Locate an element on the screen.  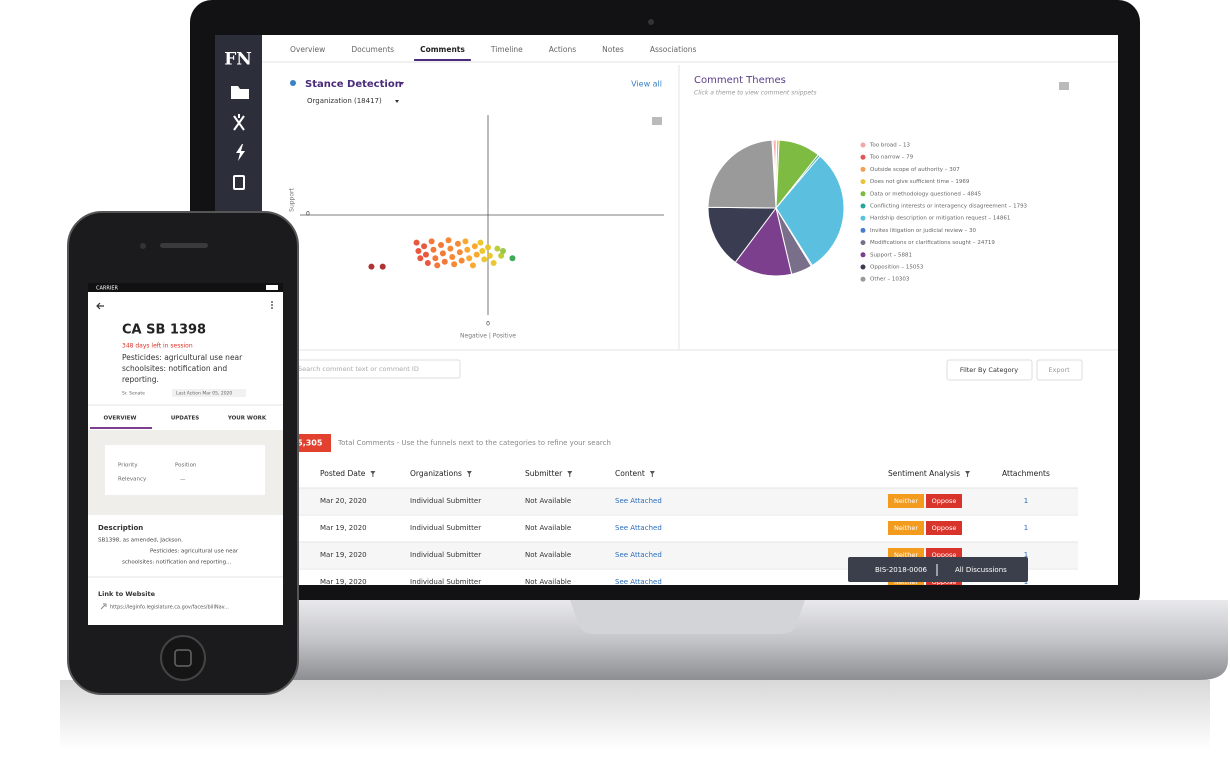
bill-summary: schoolsites: notification and is located at coordinates (174, 368).